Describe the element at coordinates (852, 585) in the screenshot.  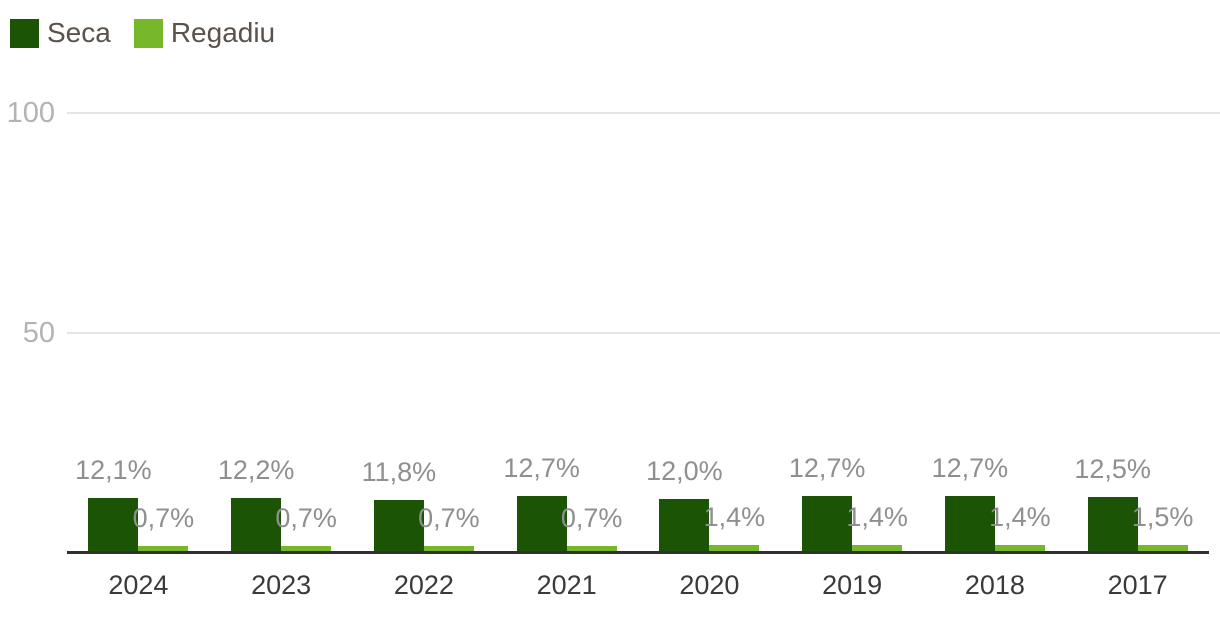
I see `x-axis-label: 2019` at that location.